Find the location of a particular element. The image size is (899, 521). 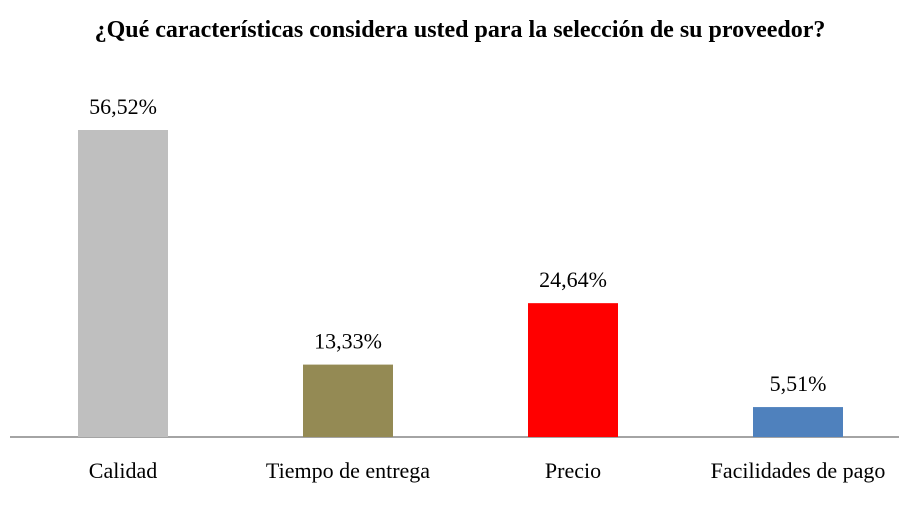

x-tick-label: Facilidades de pago is located at coordinates (798, 470).